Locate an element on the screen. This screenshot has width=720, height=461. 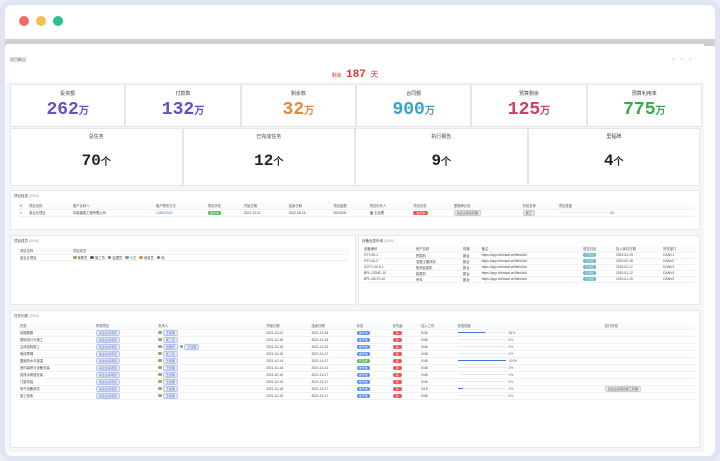
table-cell: 塔吊起重机 is located at coordinates (438, 267).